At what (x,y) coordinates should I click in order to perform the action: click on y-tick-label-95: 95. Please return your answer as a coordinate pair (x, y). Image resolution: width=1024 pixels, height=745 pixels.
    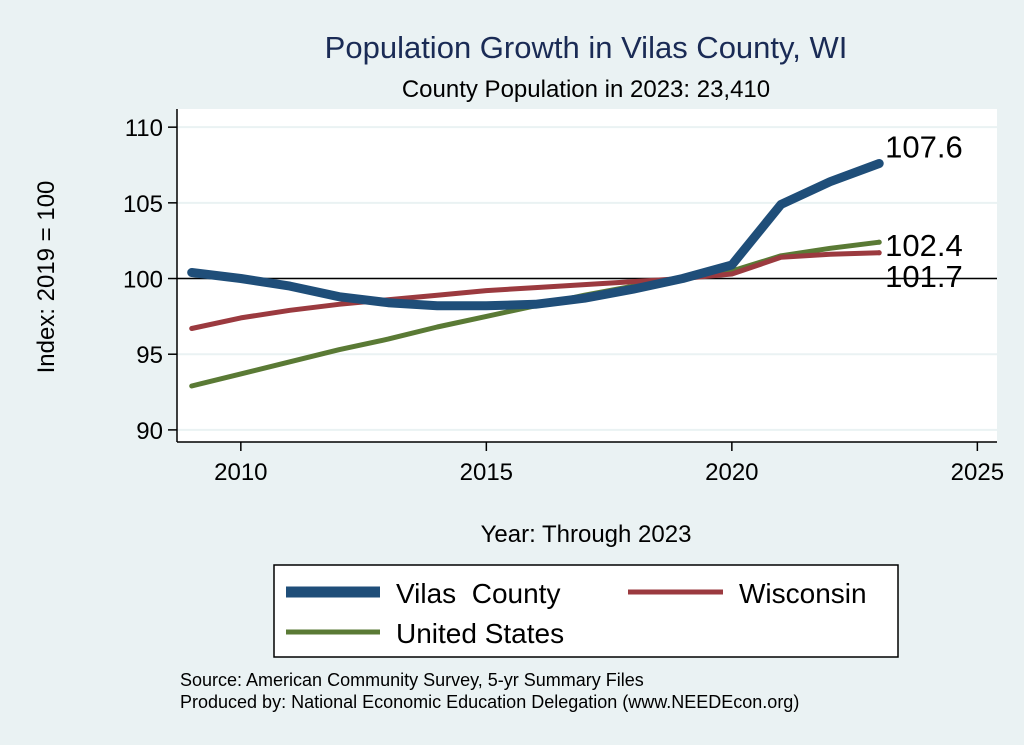
    Looking at the image, I should click on (149, 355).